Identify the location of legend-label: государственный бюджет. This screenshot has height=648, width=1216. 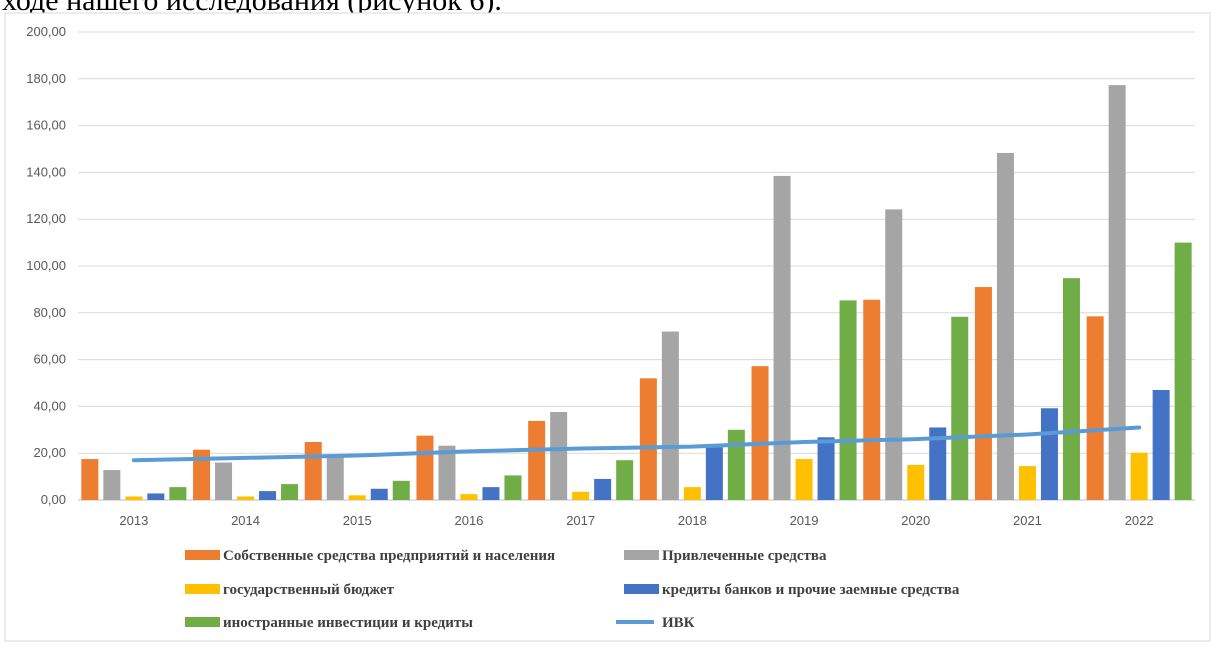
(309, 590).